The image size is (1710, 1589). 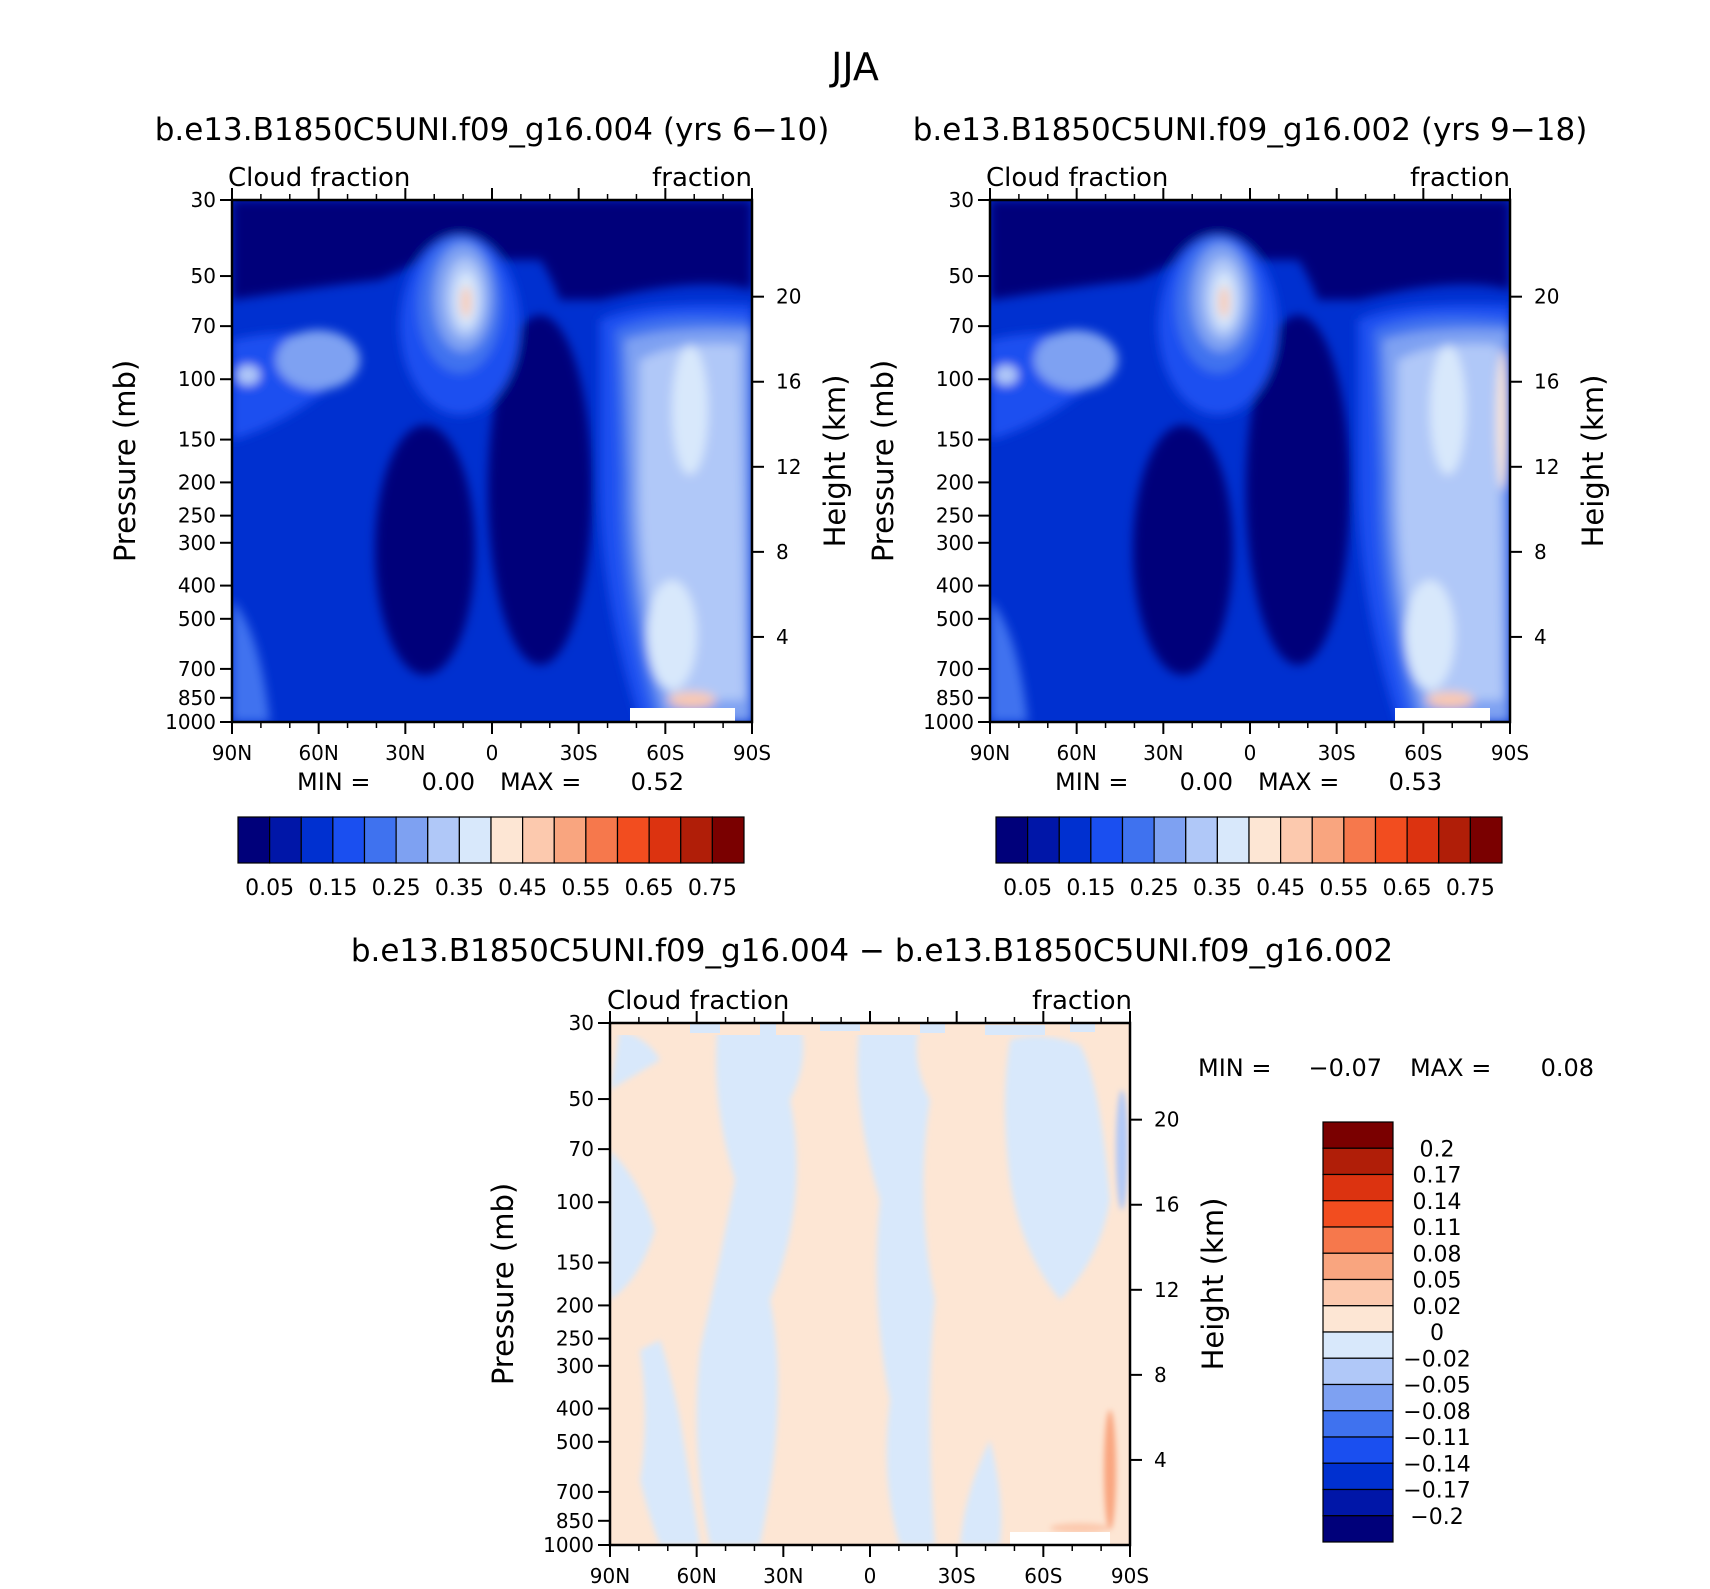 What do you see at coordinates (425, 550) in the screenshot?
I see `panel-1-dry-core-north` at bounding box center [425, 550].